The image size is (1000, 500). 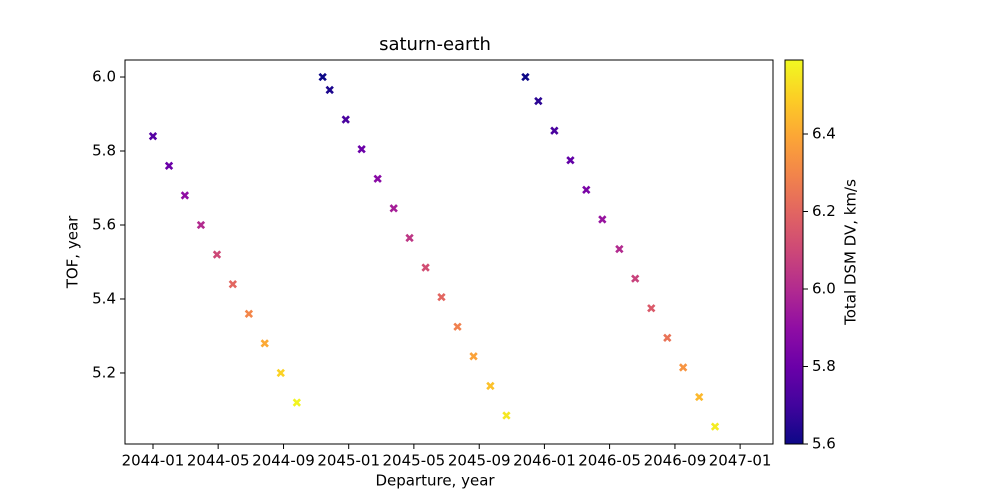 What do you see at coordinates (104, 298) in the screenshot?
I see `y-tick-label: 5.4` at bounding box center [104, 298].